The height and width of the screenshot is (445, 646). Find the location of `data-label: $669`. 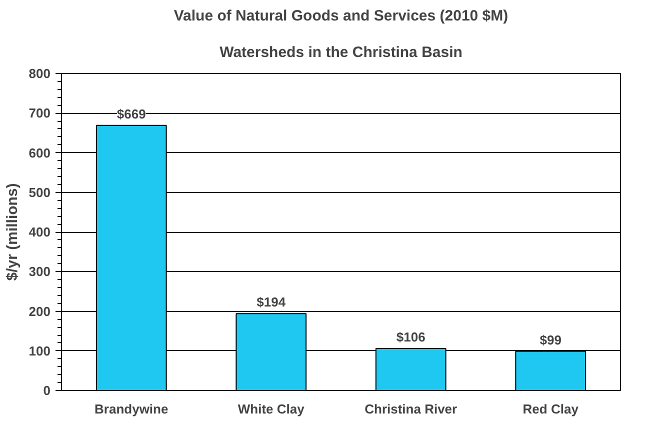

data-label: $669 is located at coordinates (131, 114).